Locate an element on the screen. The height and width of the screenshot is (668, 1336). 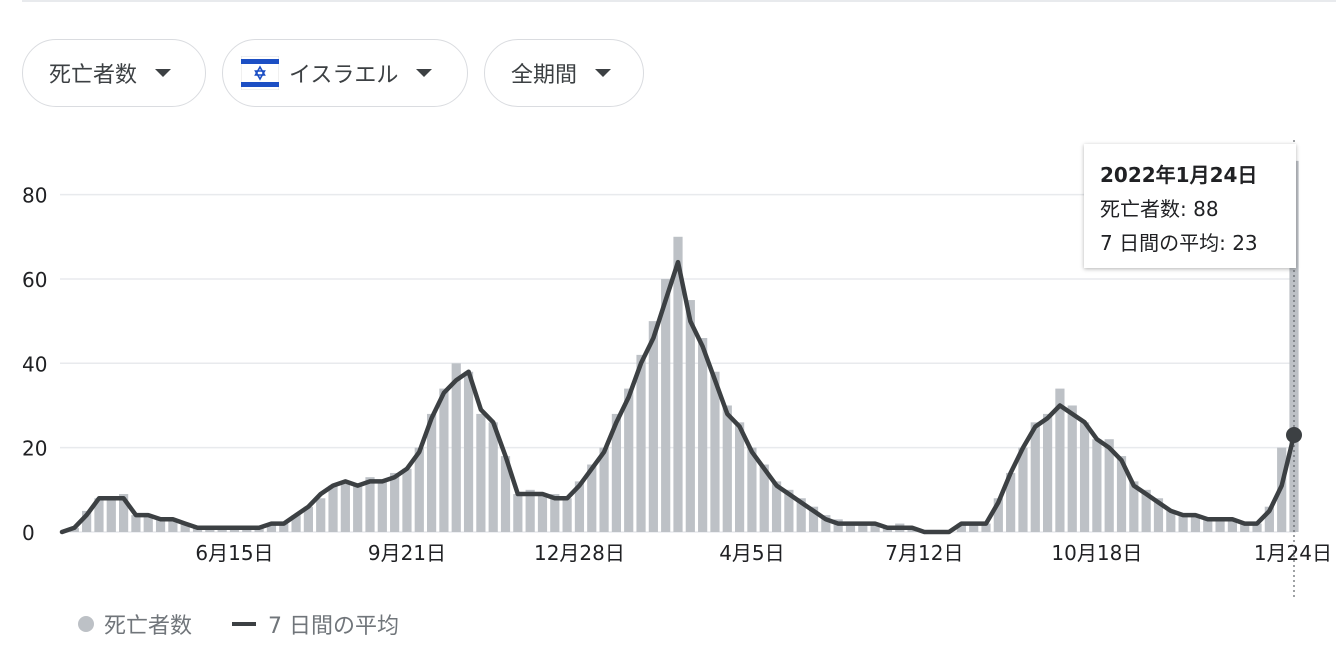
y-tick-label: 40 is located at coordinates (34, 364).